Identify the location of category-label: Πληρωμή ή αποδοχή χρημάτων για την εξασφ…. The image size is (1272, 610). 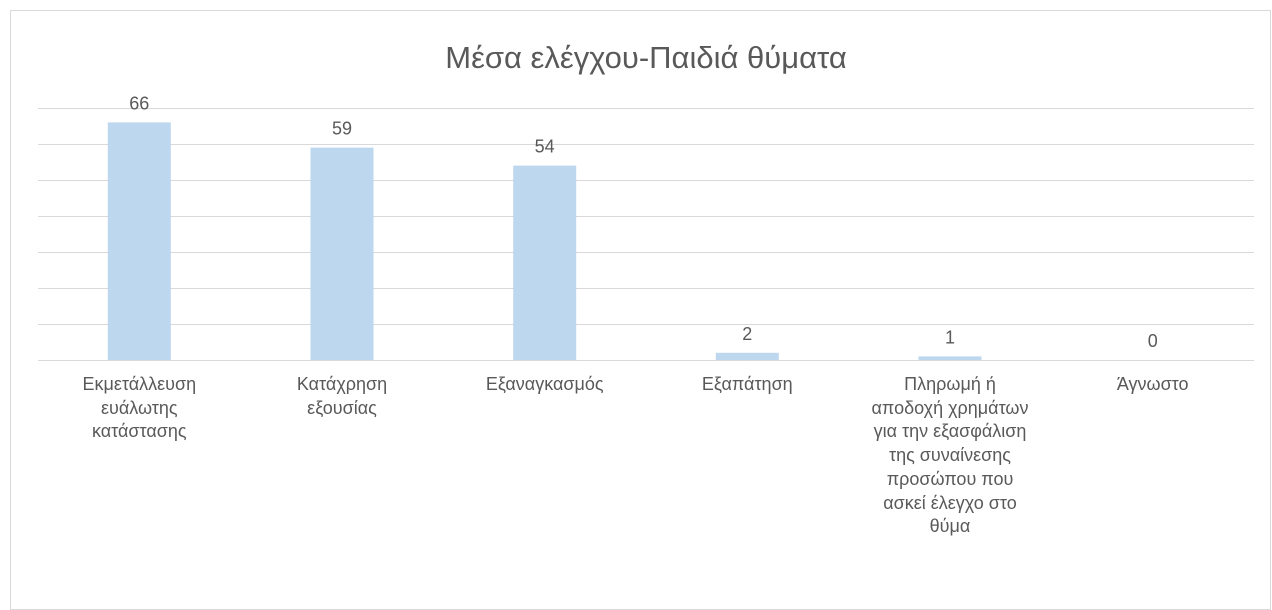
(950, 455).